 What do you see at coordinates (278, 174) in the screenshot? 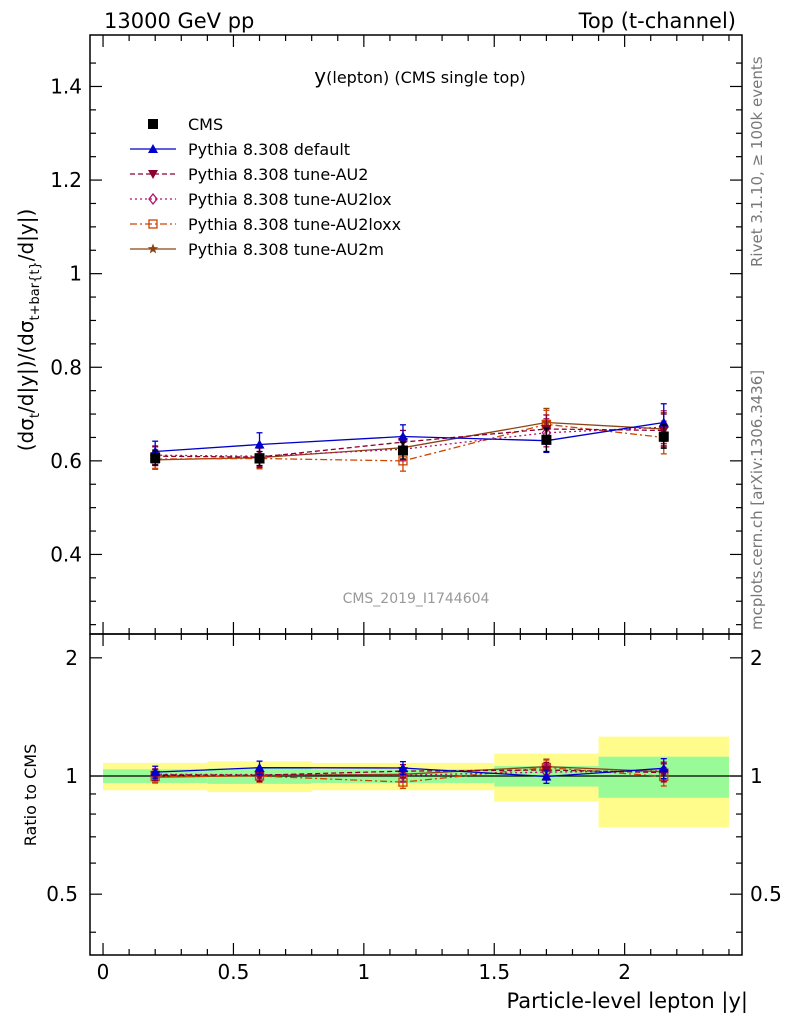
I see `legend-label: Pythia 8.308 tune-AU2` at bounding box center [278, 174].